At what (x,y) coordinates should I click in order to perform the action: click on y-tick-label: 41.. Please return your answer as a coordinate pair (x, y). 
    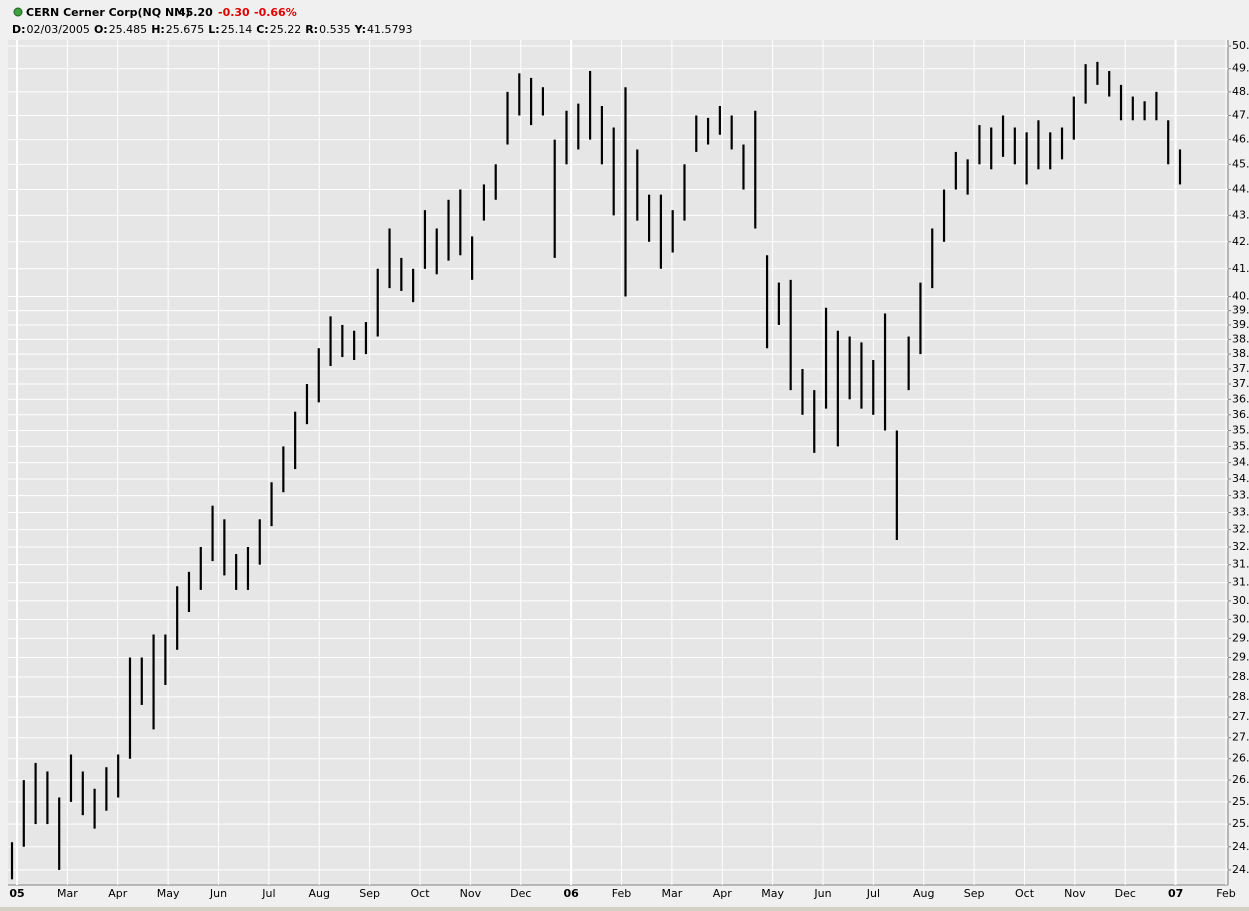
    Looking at the image, I should click on (1240, 268).